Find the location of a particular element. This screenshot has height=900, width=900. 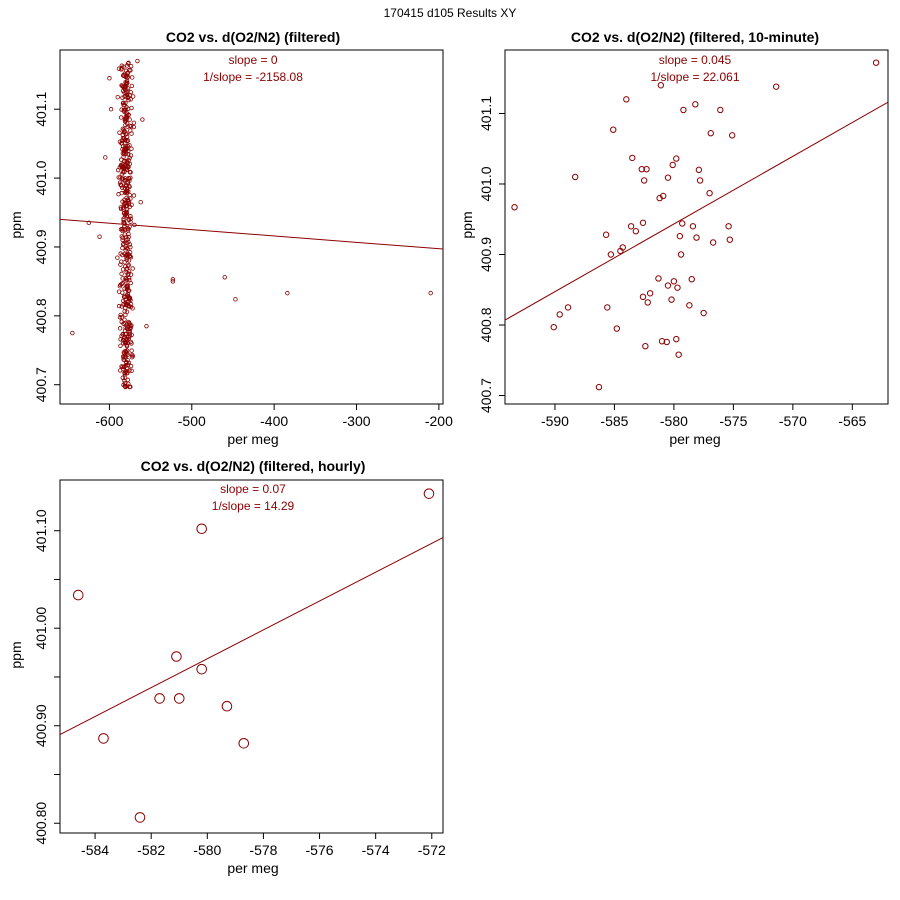

panel-2-ytick-label: 401.0 is located at coordinates (486, 183).